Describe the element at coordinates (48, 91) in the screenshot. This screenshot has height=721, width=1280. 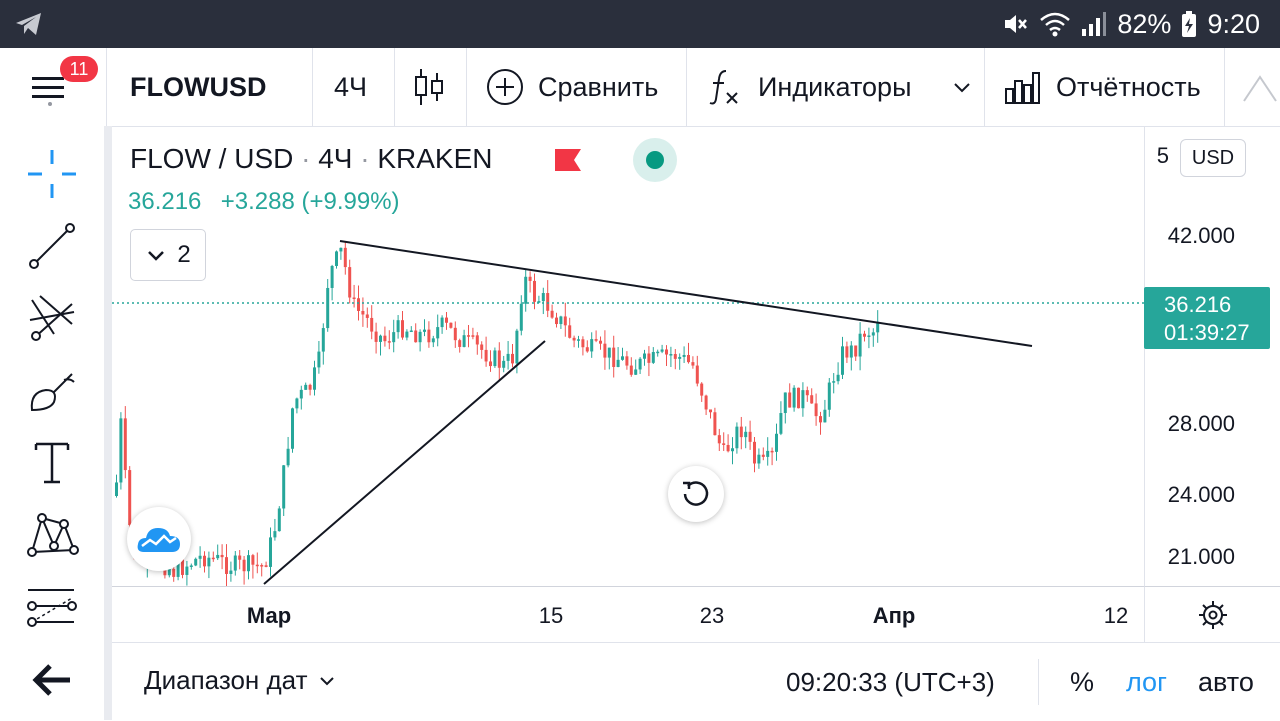
I see `hamburger-icon` at that location.